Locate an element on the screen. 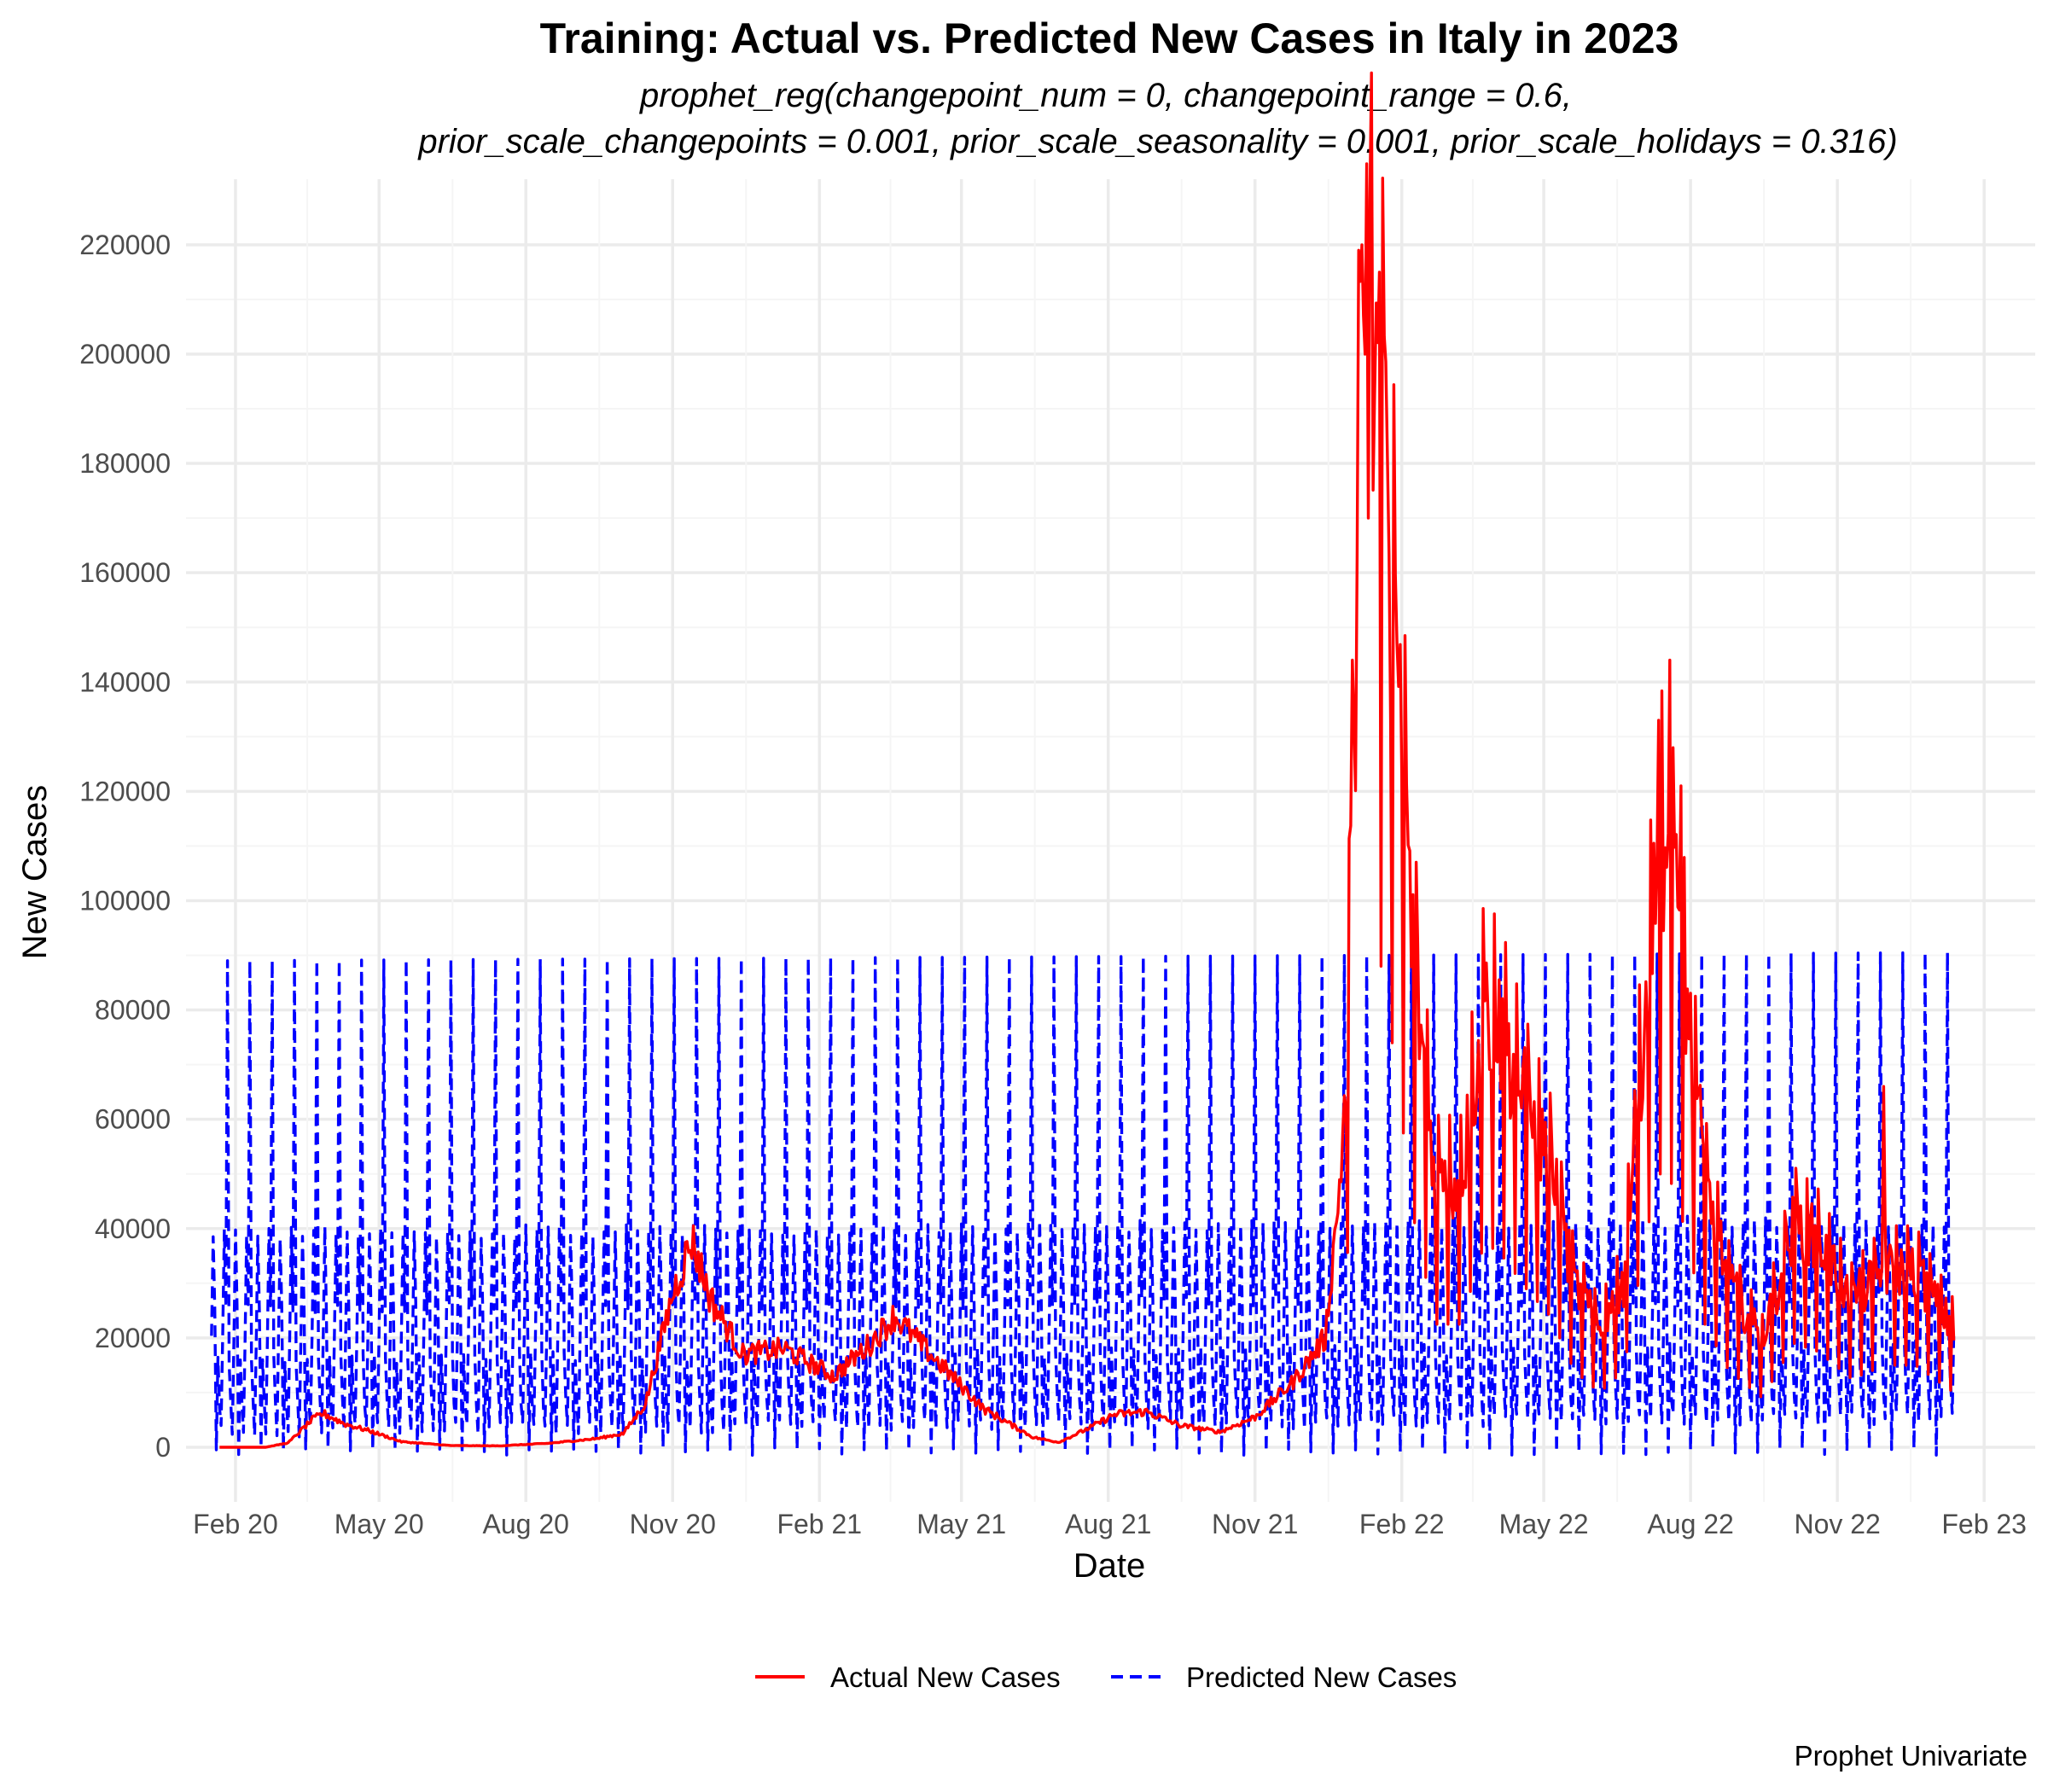 This screenshot has width=2048, height=1792. x-tick-label: May 22 is located at coordinates (1544, 1524).